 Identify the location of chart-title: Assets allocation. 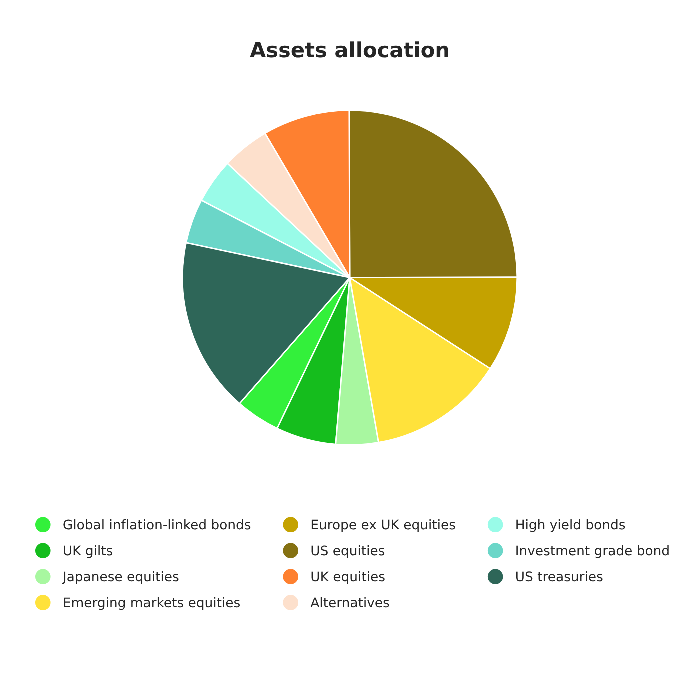
(349, 50).